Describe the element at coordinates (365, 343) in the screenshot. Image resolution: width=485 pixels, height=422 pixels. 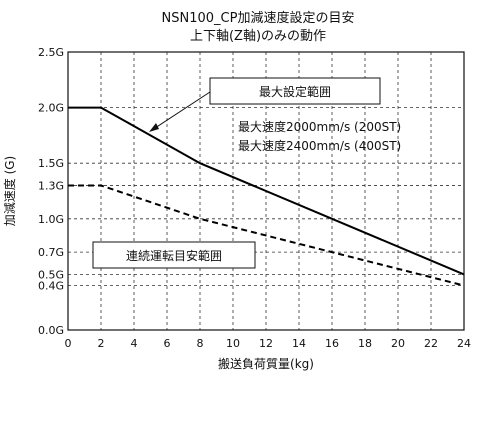
I see `x-tick-label: 18` at that location.